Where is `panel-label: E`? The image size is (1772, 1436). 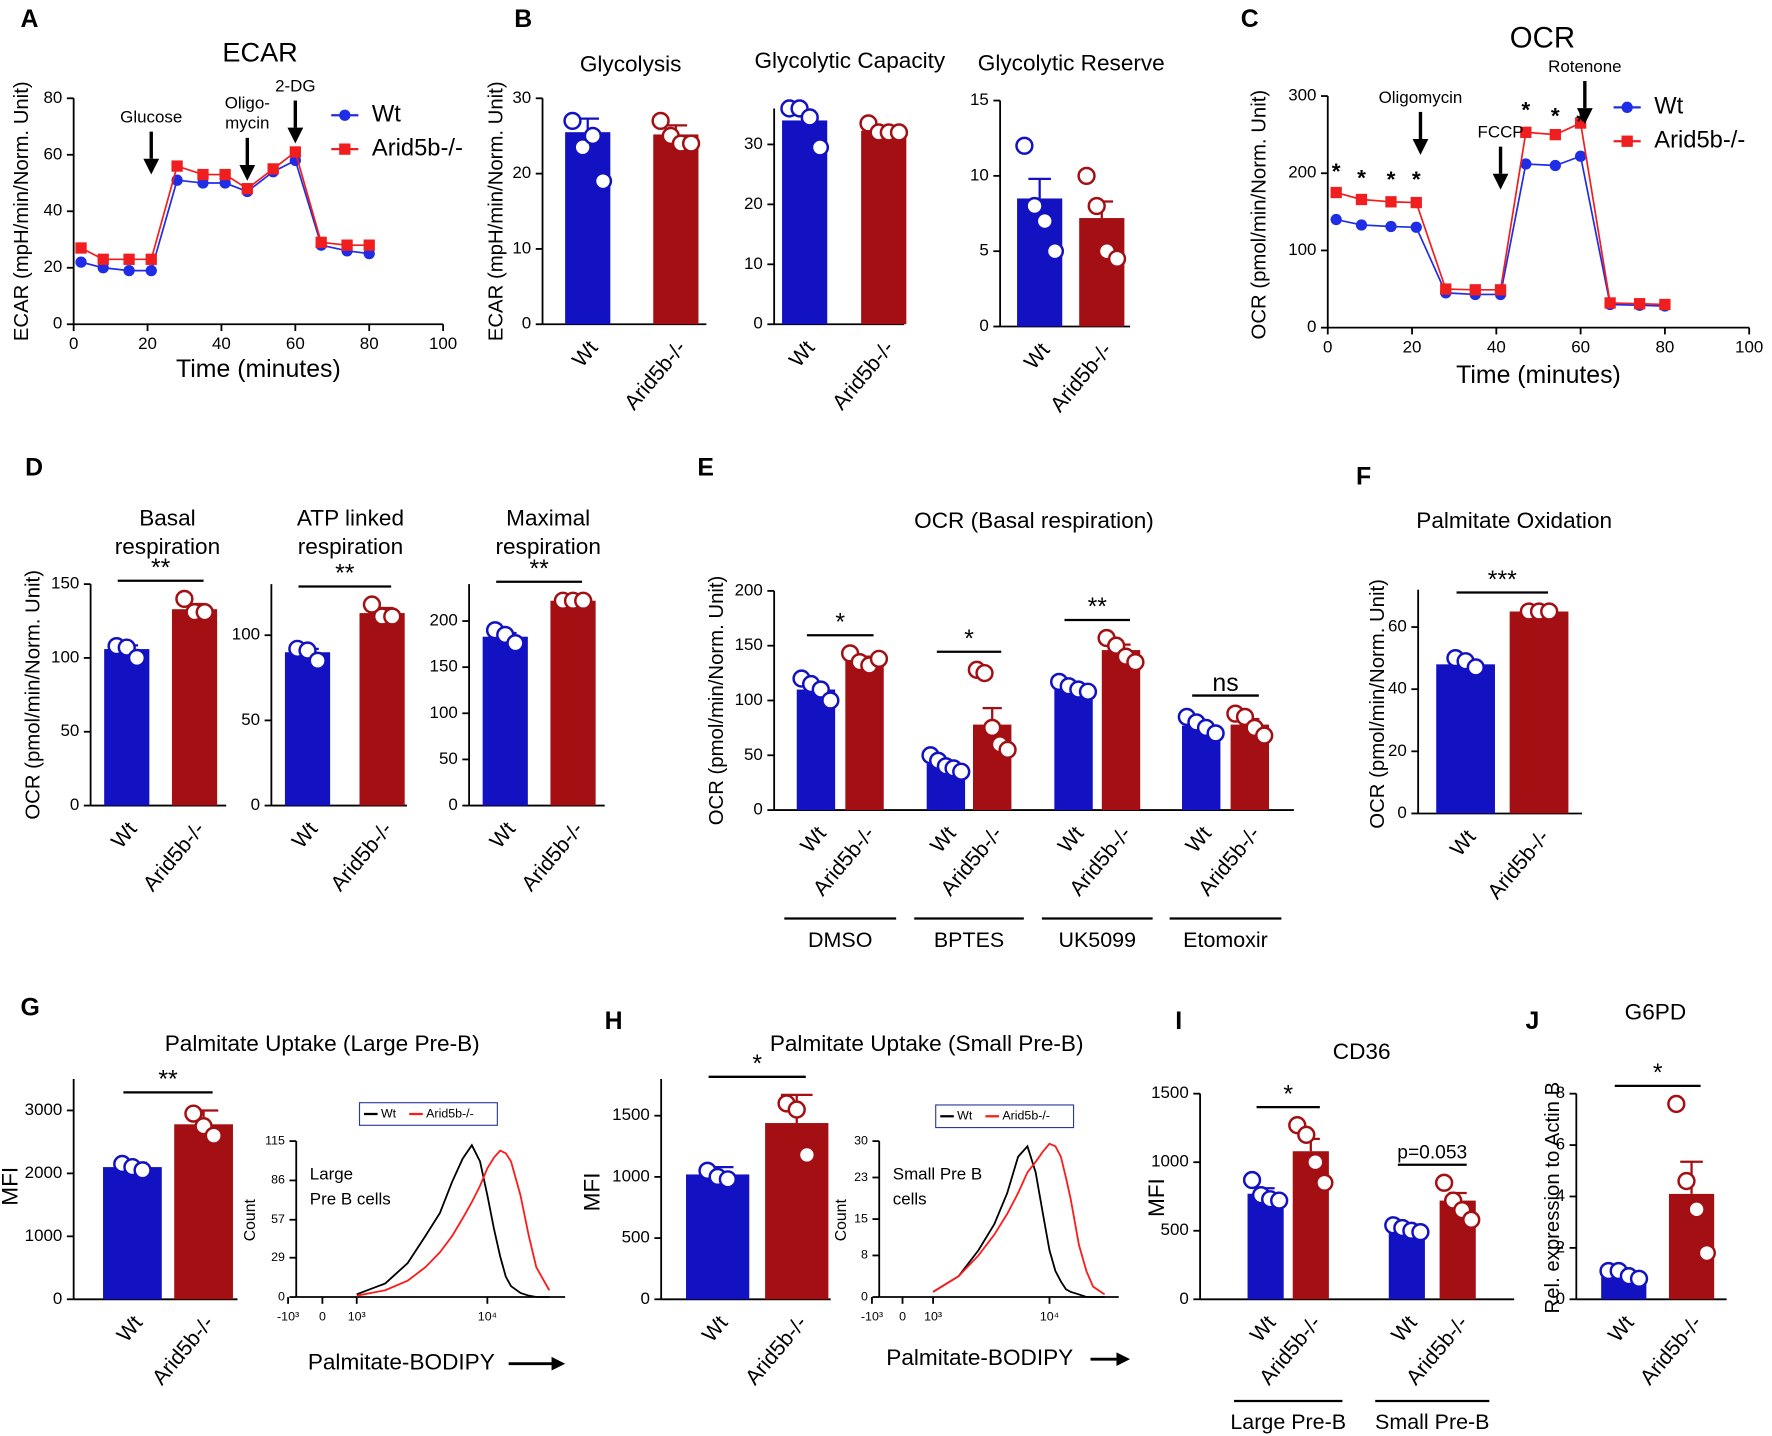 panel-label: E is located at coordinates (705, 467).